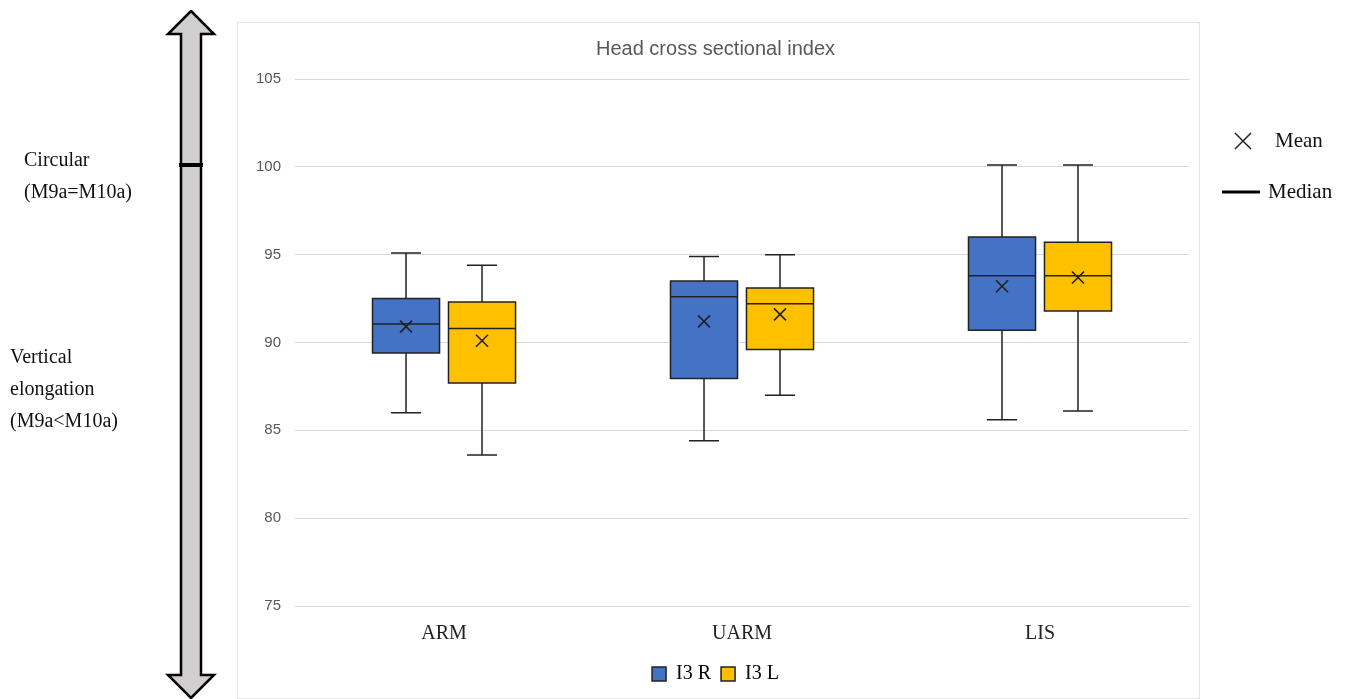  What do you see at coordinates (64, 389) in the screenshot?
I see `text: Vertical elongation (M9a<M10a)` at bounding box center [64, 389].